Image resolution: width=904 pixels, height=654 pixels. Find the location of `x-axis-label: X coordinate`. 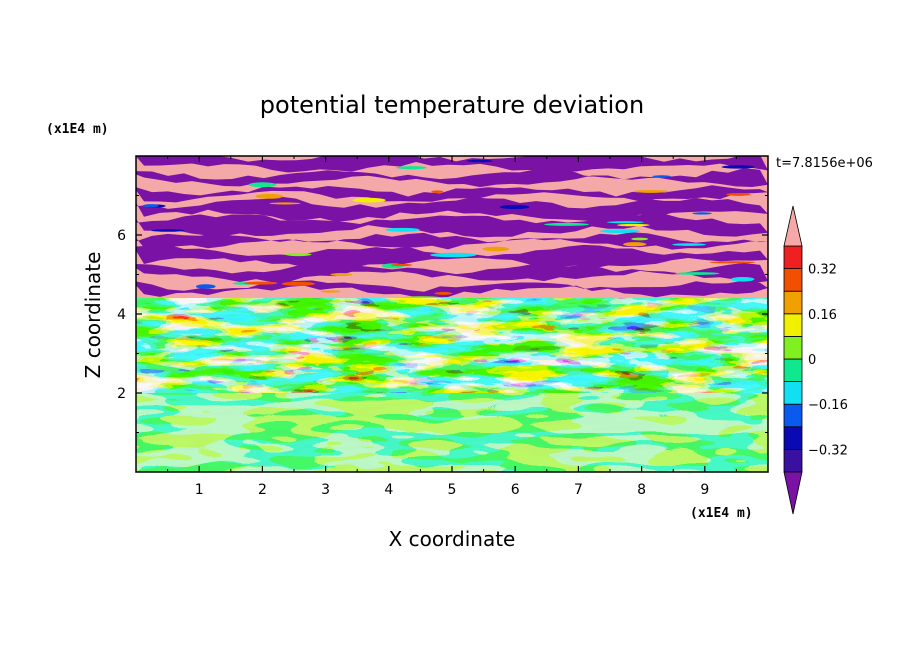

x-axis-label: X coordinate is located at coordinates (452, 539).